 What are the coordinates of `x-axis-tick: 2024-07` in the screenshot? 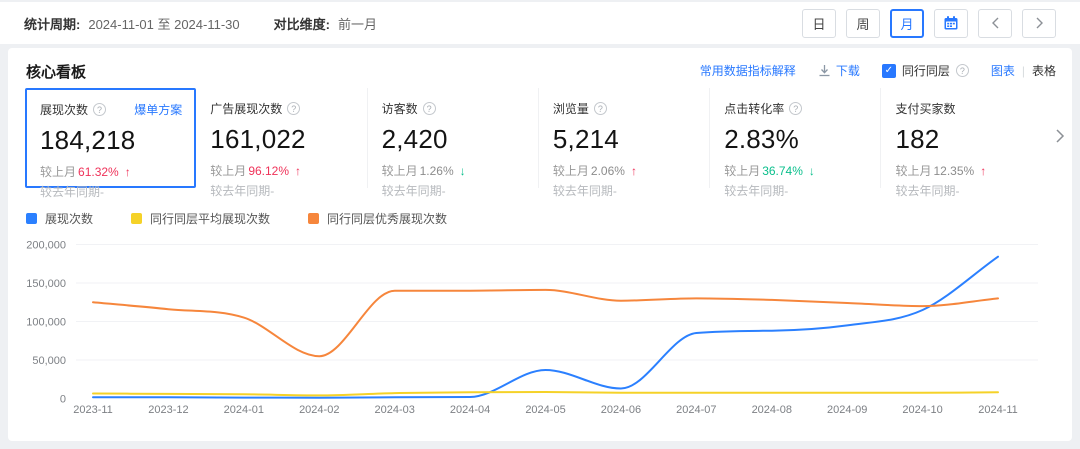 It's located at (696, 410).